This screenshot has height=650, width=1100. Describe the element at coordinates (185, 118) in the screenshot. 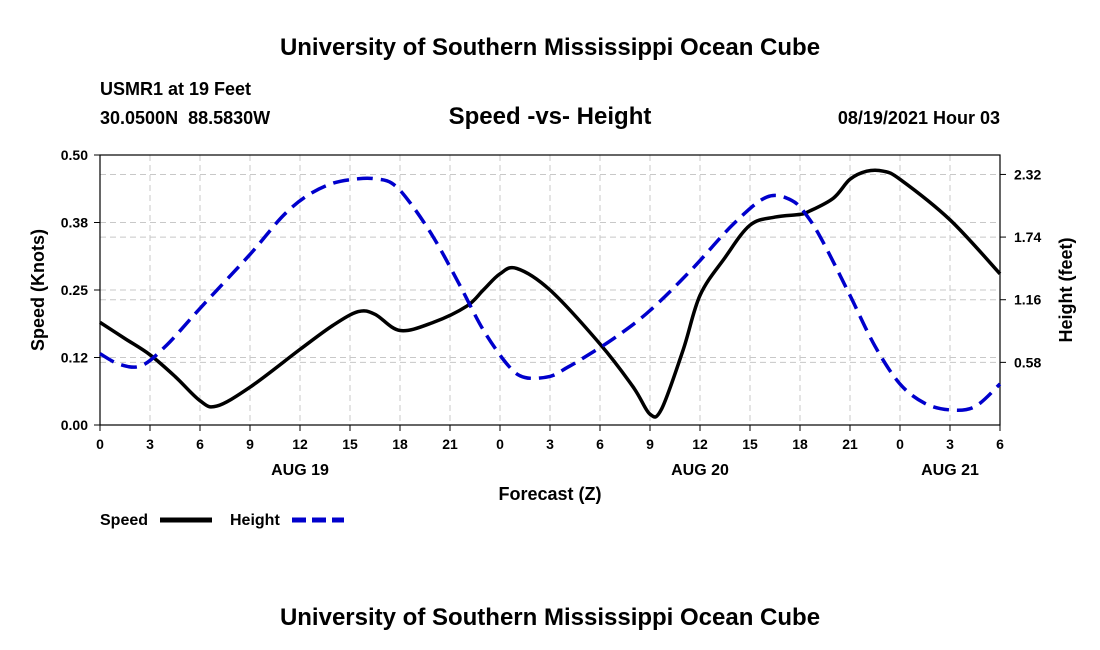

I see `coords-label: 30.0500N 88.5830W` at that location.